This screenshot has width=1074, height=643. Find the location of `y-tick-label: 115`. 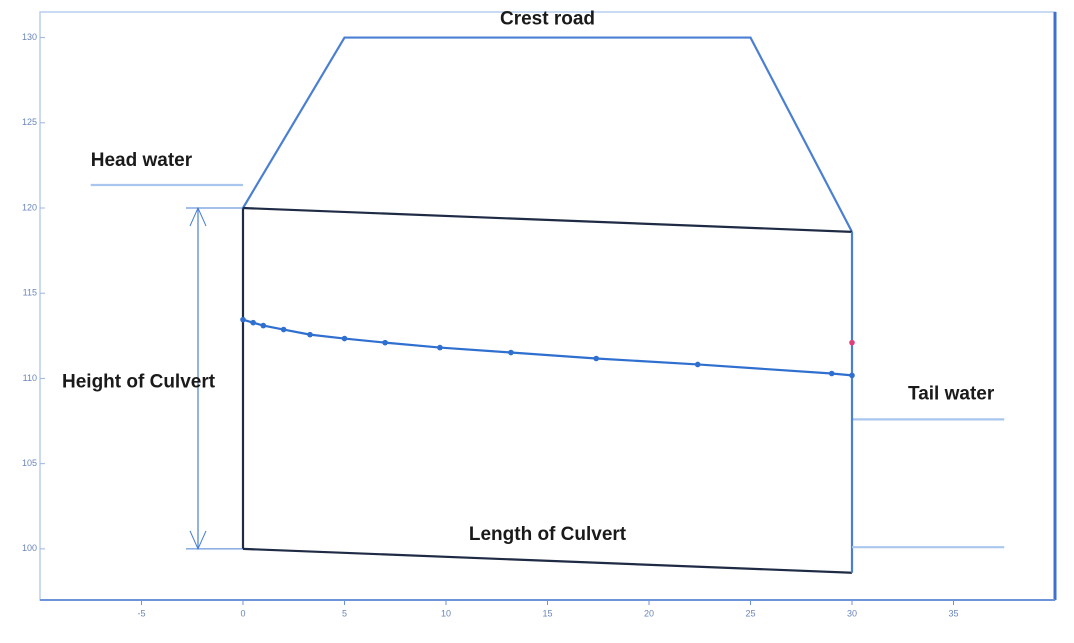

y-tick-label: 115 is located at coordinates (30, 293).